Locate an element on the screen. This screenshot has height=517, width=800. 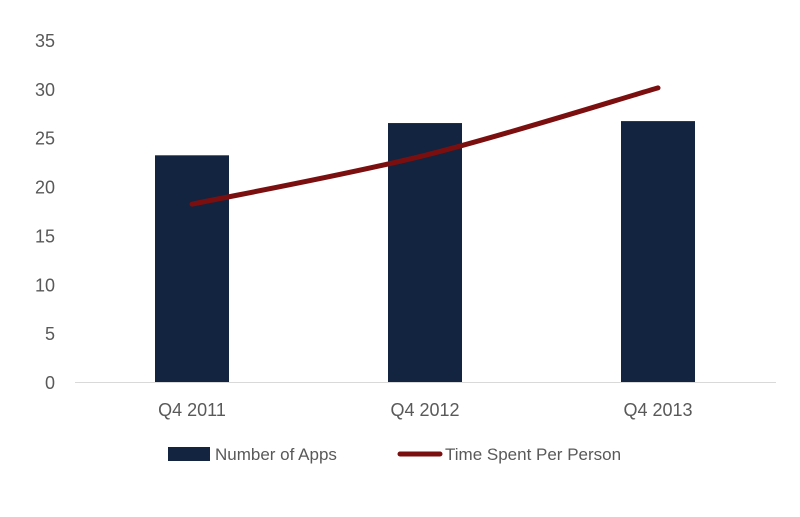
y-tick-label: 0 is located at coordinates (50, 383).